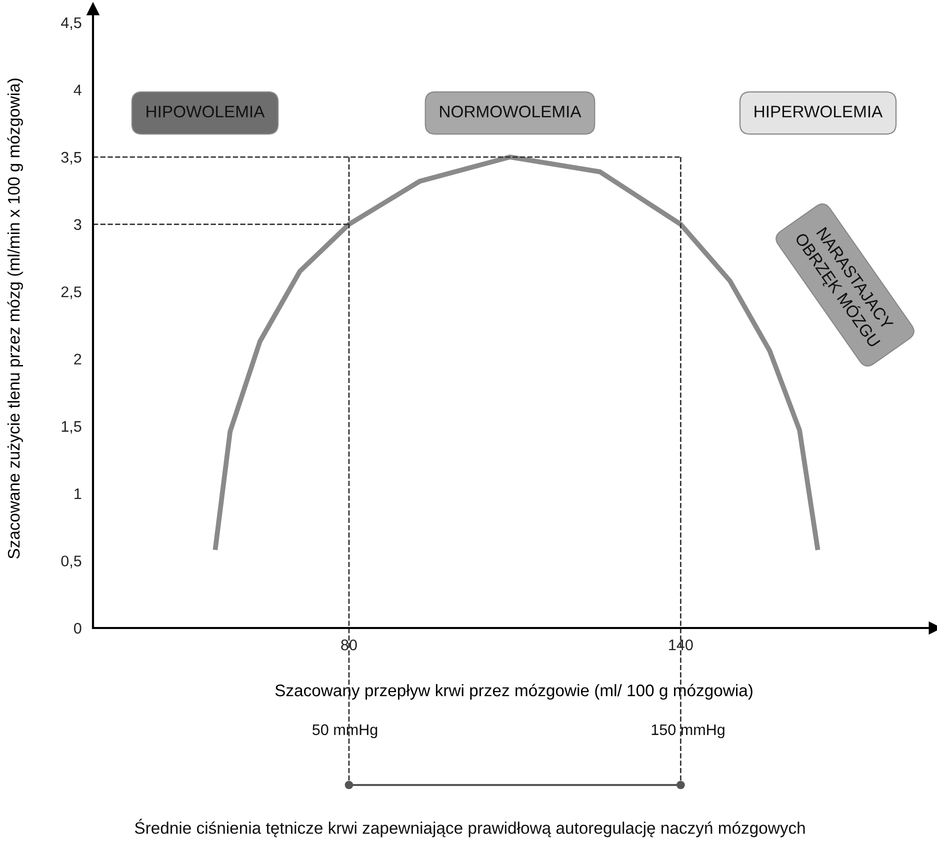  What do you see at coordinates (71, 293) in the screenshot?
I see `y-tick-label: 2,5` at bounding box center [71, 293].